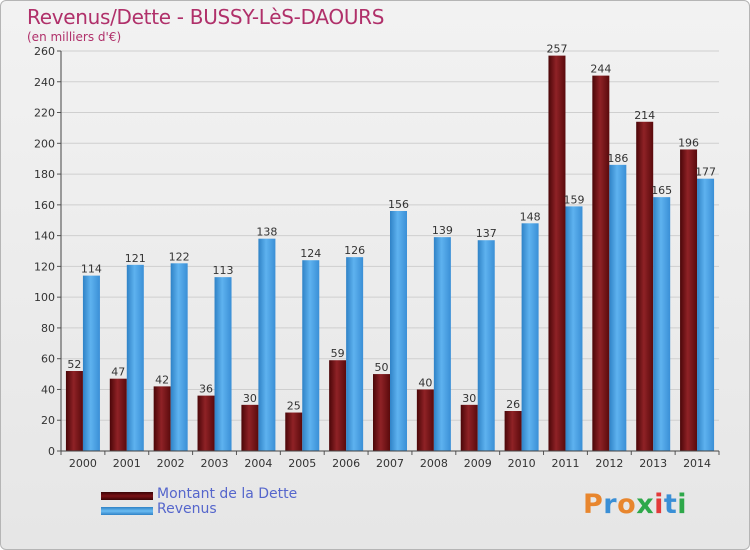  I want to click on x-tick-label: 2005, so click(302, 463).